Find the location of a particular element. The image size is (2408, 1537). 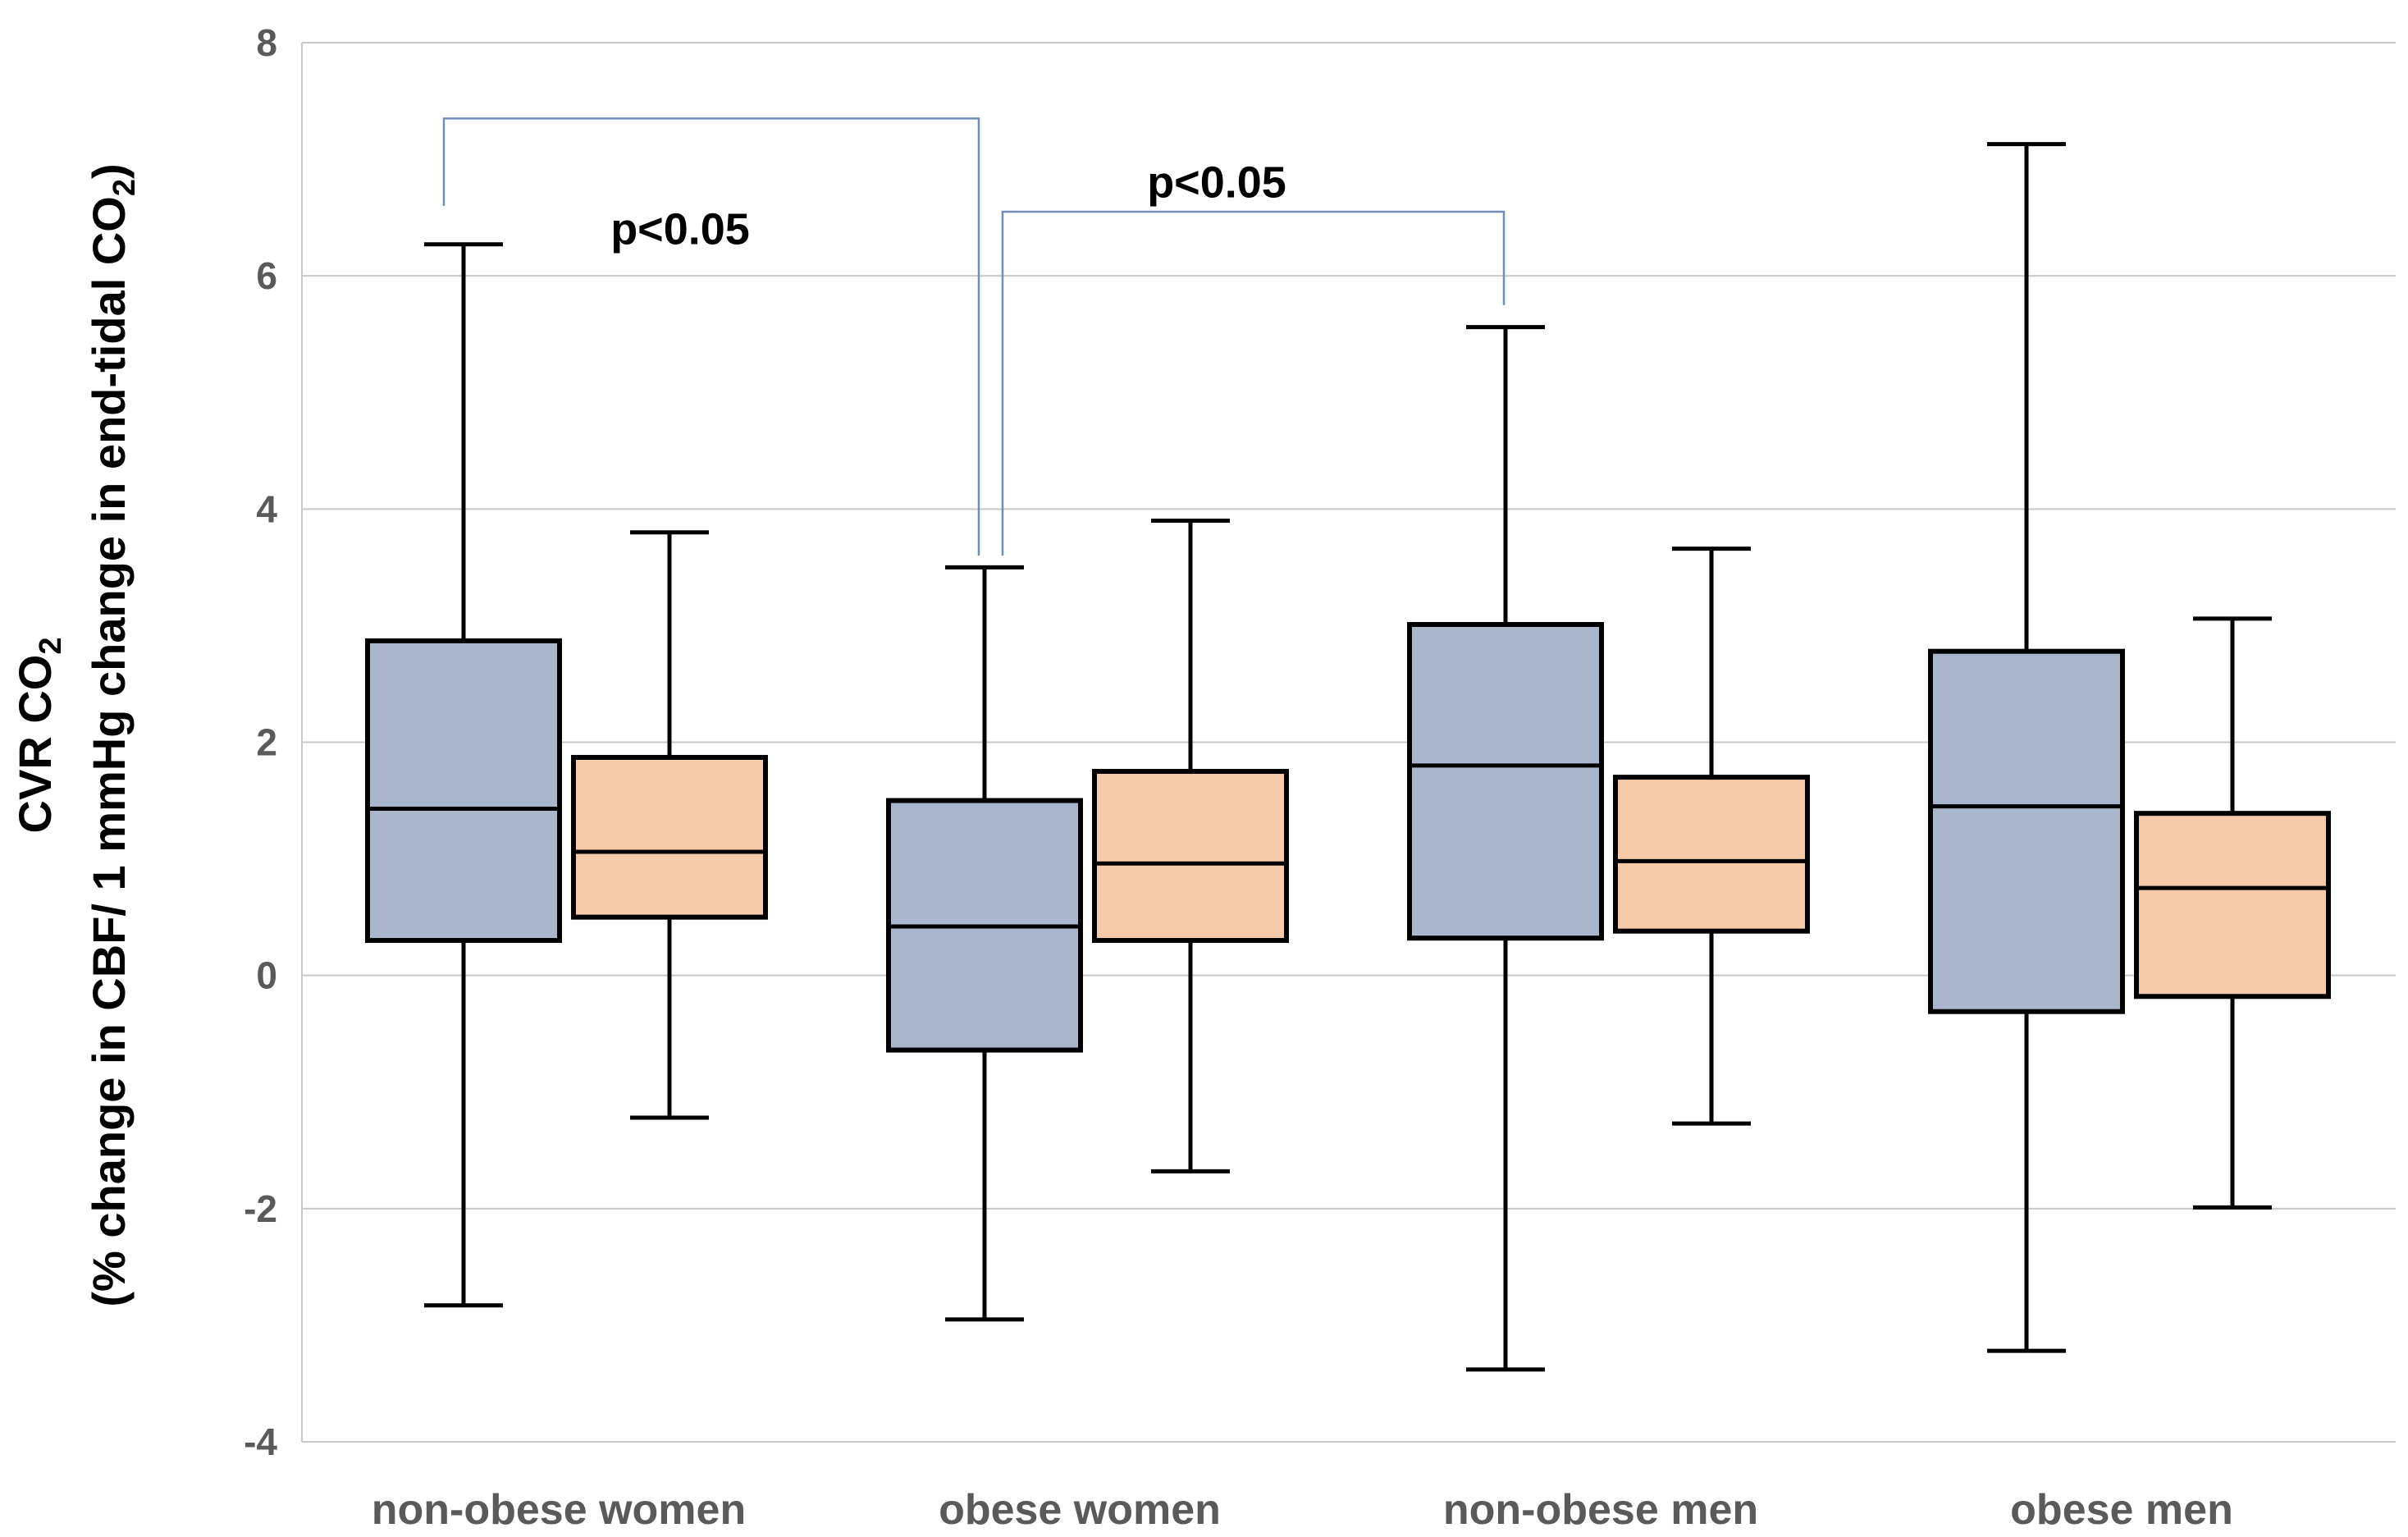

y-tick-labels: -4 -2 0 2 4 6 8 is located at coordinates (260, 742).